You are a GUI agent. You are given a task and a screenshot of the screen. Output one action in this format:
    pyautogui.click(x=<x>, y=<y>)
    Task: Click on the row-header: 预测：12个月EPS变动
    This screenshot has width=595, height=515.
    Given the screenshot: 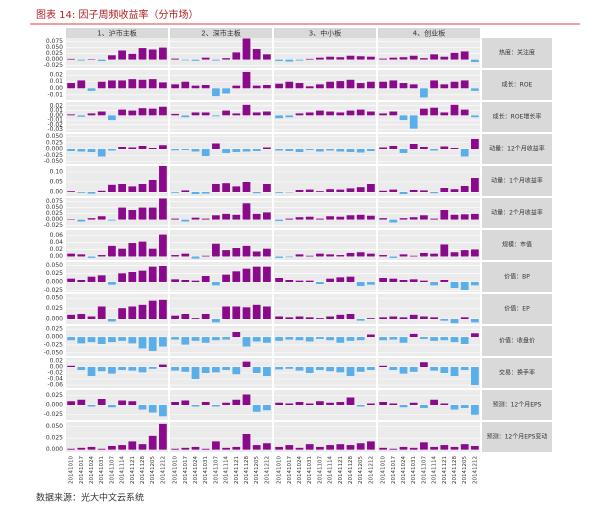 What is the action you would take?
    pyautogui.click(x=517, y=437)
    